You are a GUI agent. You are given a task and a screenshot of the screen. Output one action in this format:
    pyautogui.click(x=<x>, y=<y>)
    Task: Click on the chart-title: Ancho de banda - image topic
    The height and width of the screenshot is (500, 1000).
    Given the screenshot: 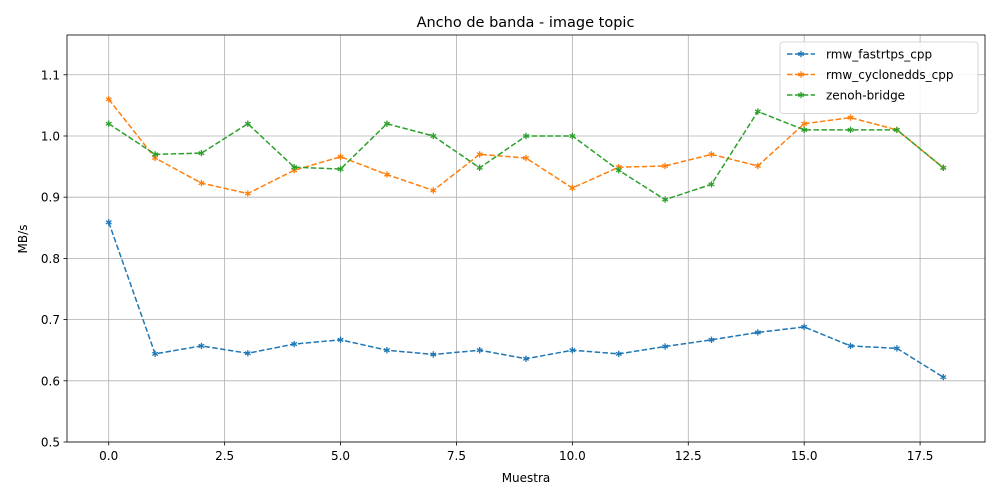 What is the action you would take?
    pyautogui.click(x=526, y=23)
    